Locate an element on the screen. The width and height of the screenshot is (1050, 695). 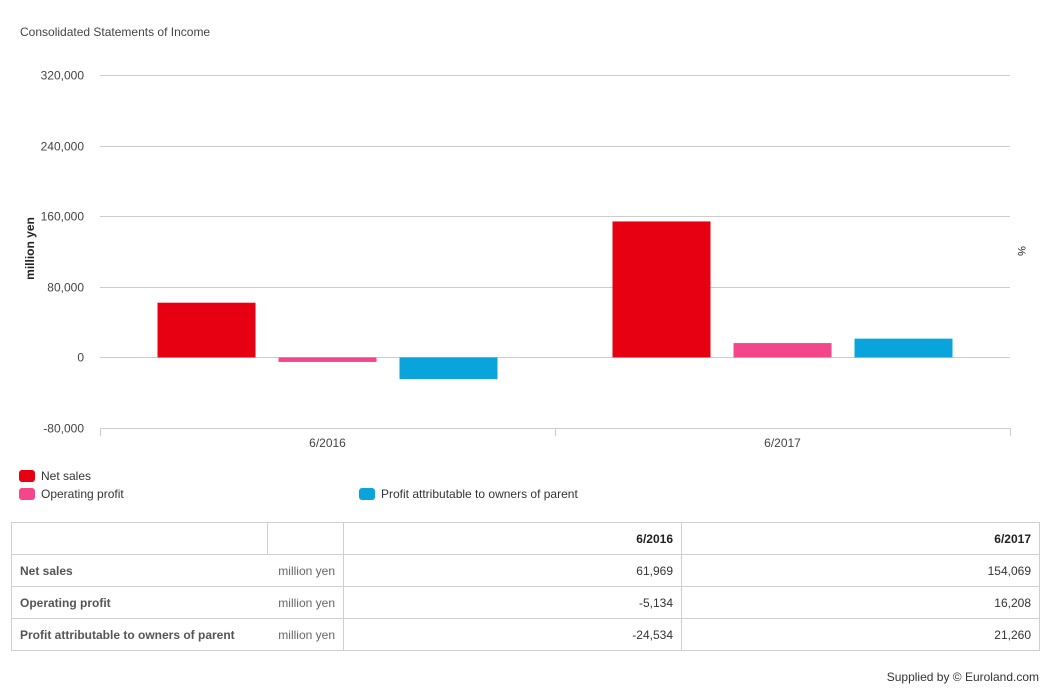
y-tick-label: 160,000 is located at coordinates (63, 217).